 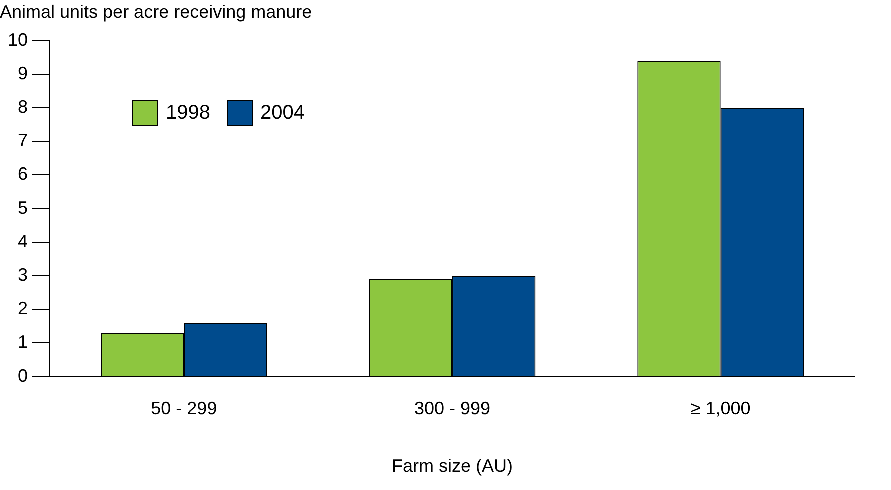 What do you see at coordinates (23, 342) in the screenshot?
I see `y-tick-label: 1` at bounding box center [23, 342].